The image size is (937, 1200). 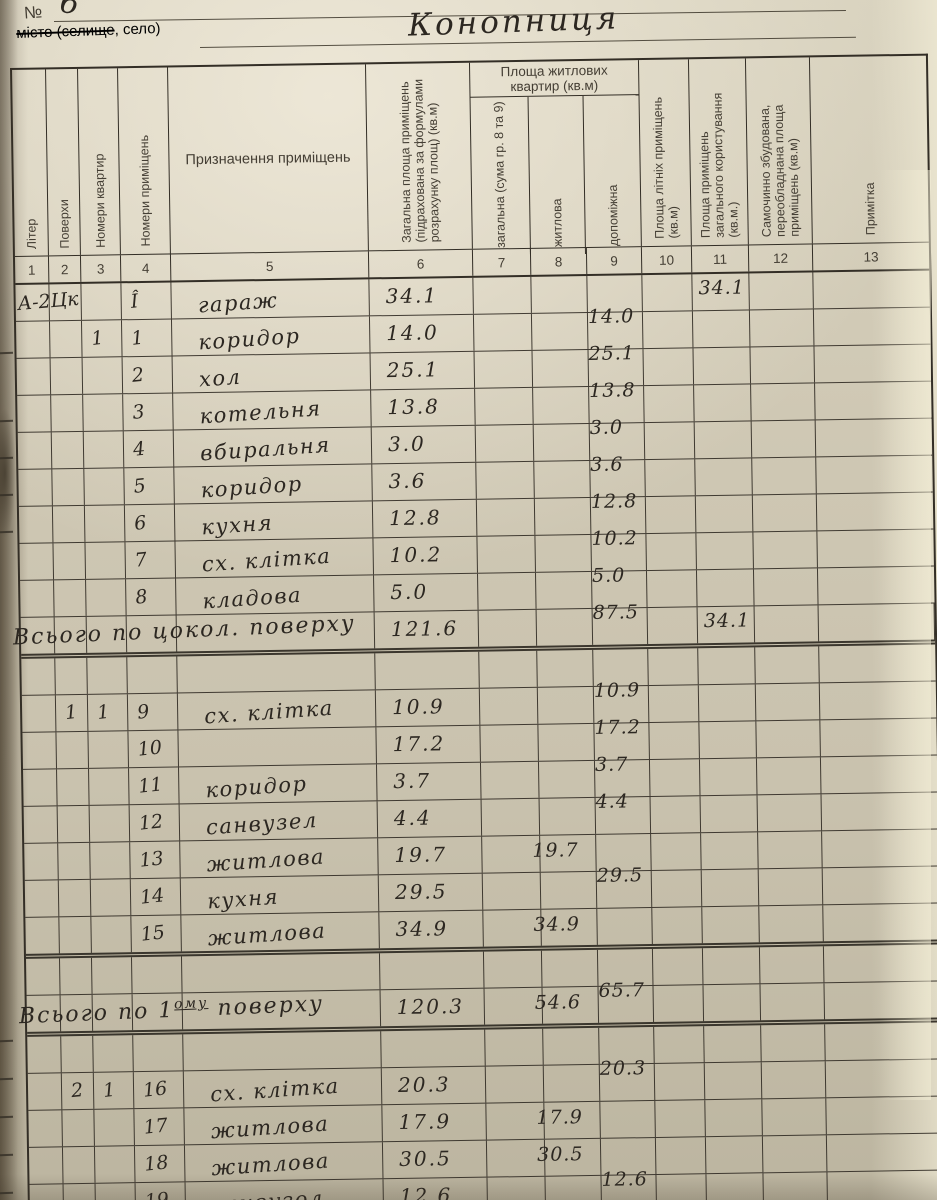 I want to click on cell-col4: 4, so click(x=149, y=449).